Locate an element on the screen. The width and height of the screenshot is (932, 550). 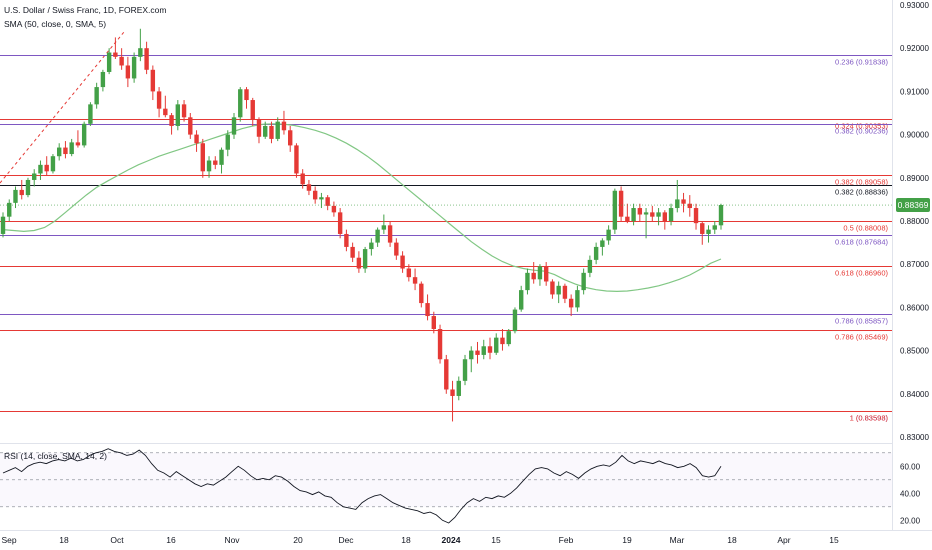
time-tick-label: Mar is located at coordinates (677, 540).